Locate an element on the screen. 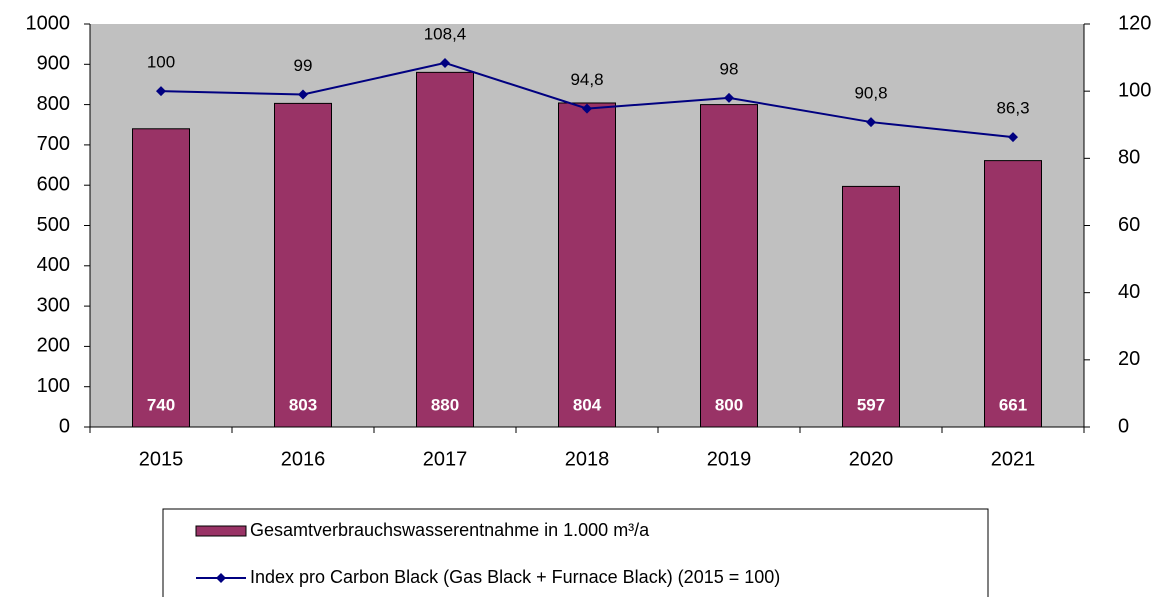  x-tick-label: 2018 is located at coordinates (587, 459).